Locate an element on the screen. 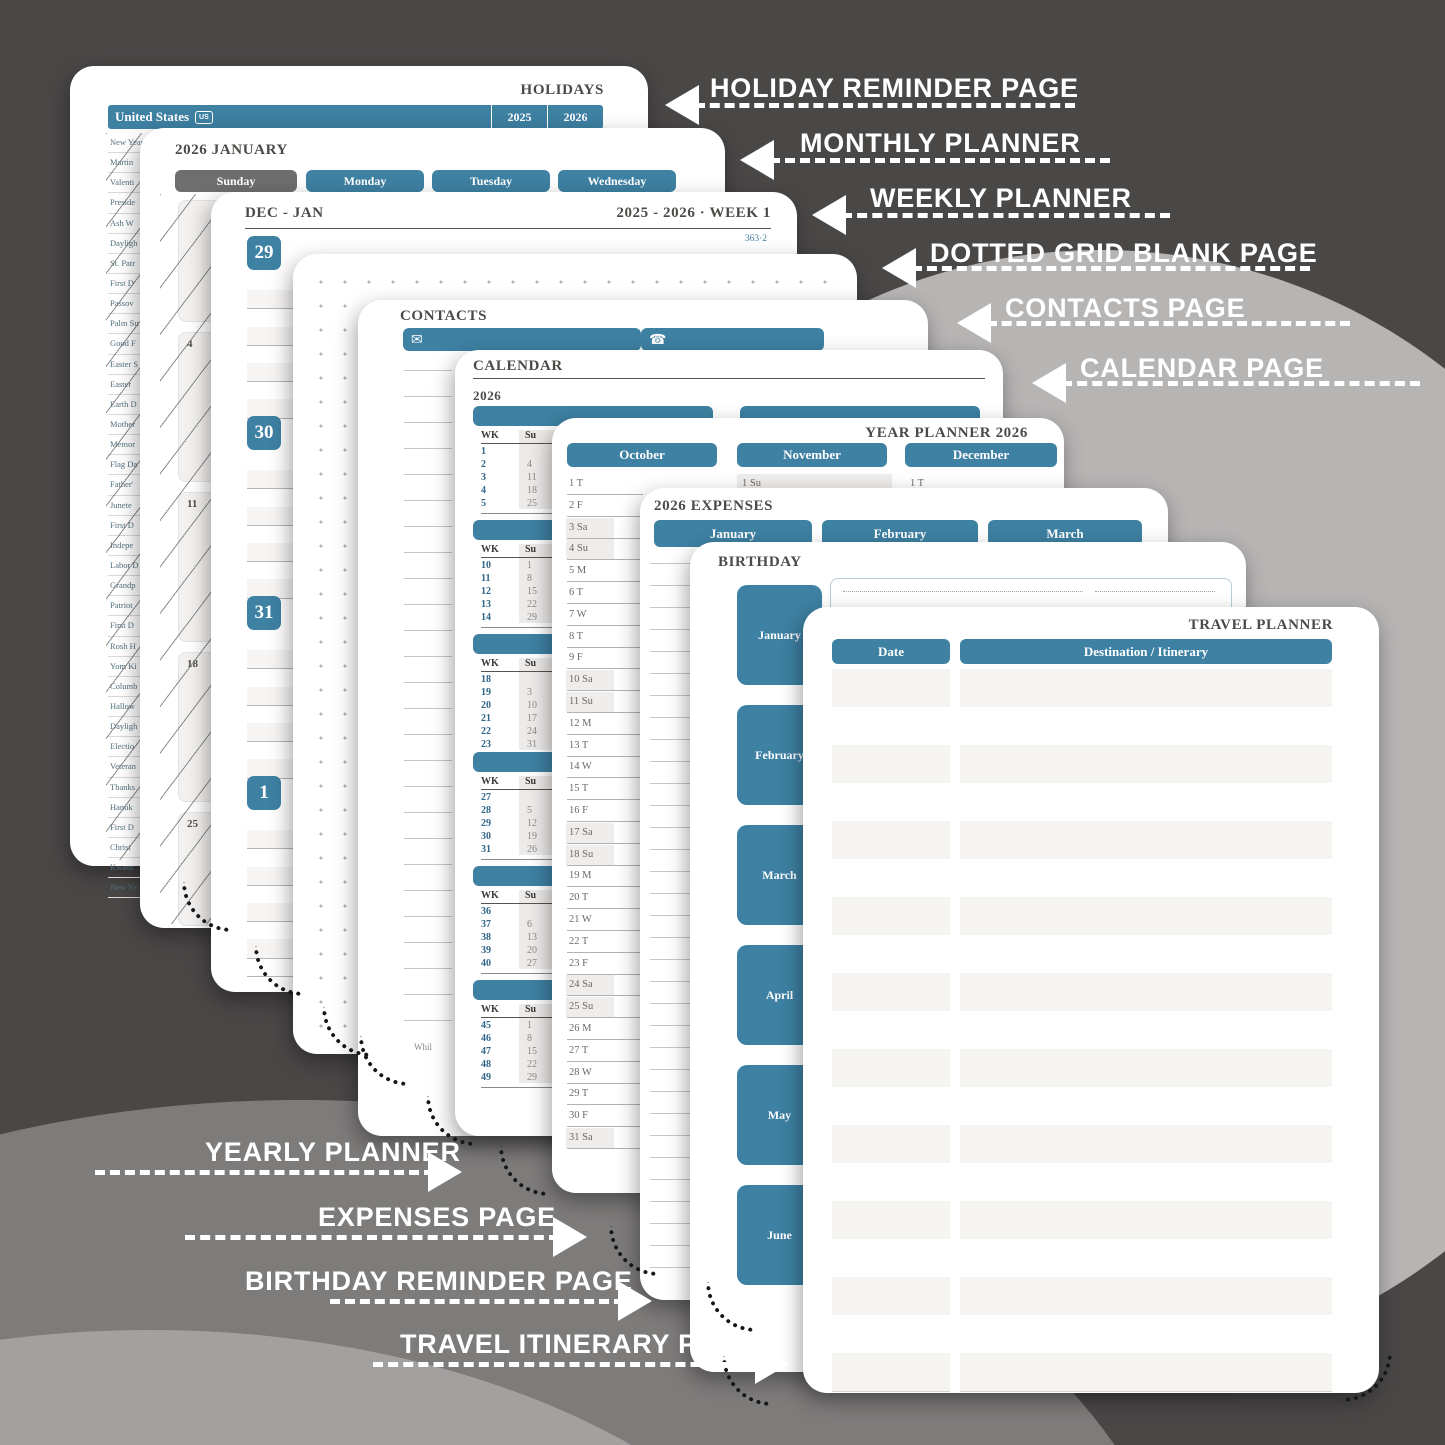  week-number: 18 is located at coordinates (486, 679).